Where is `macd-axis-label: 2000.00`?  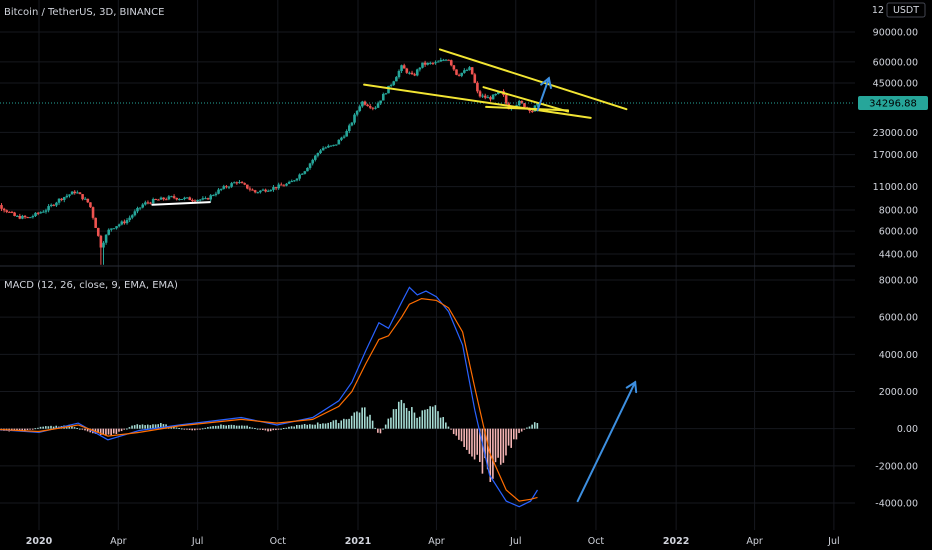
macd-axis-label: 2000.00 is located at coordinates (898, 392).